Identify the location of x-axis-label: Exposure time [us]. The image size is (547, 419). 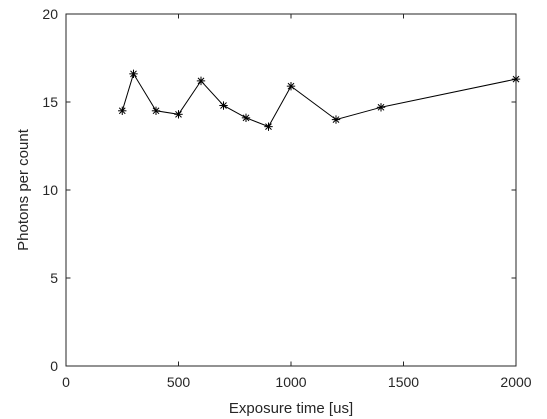
(291, 408).